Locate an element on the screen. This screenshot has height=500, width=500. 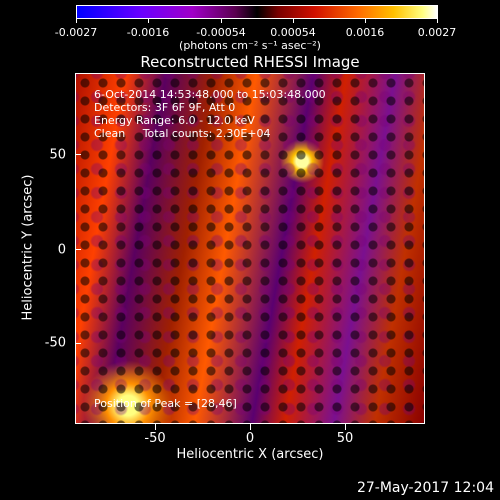
colorbar is located at coordinates (257, 12).